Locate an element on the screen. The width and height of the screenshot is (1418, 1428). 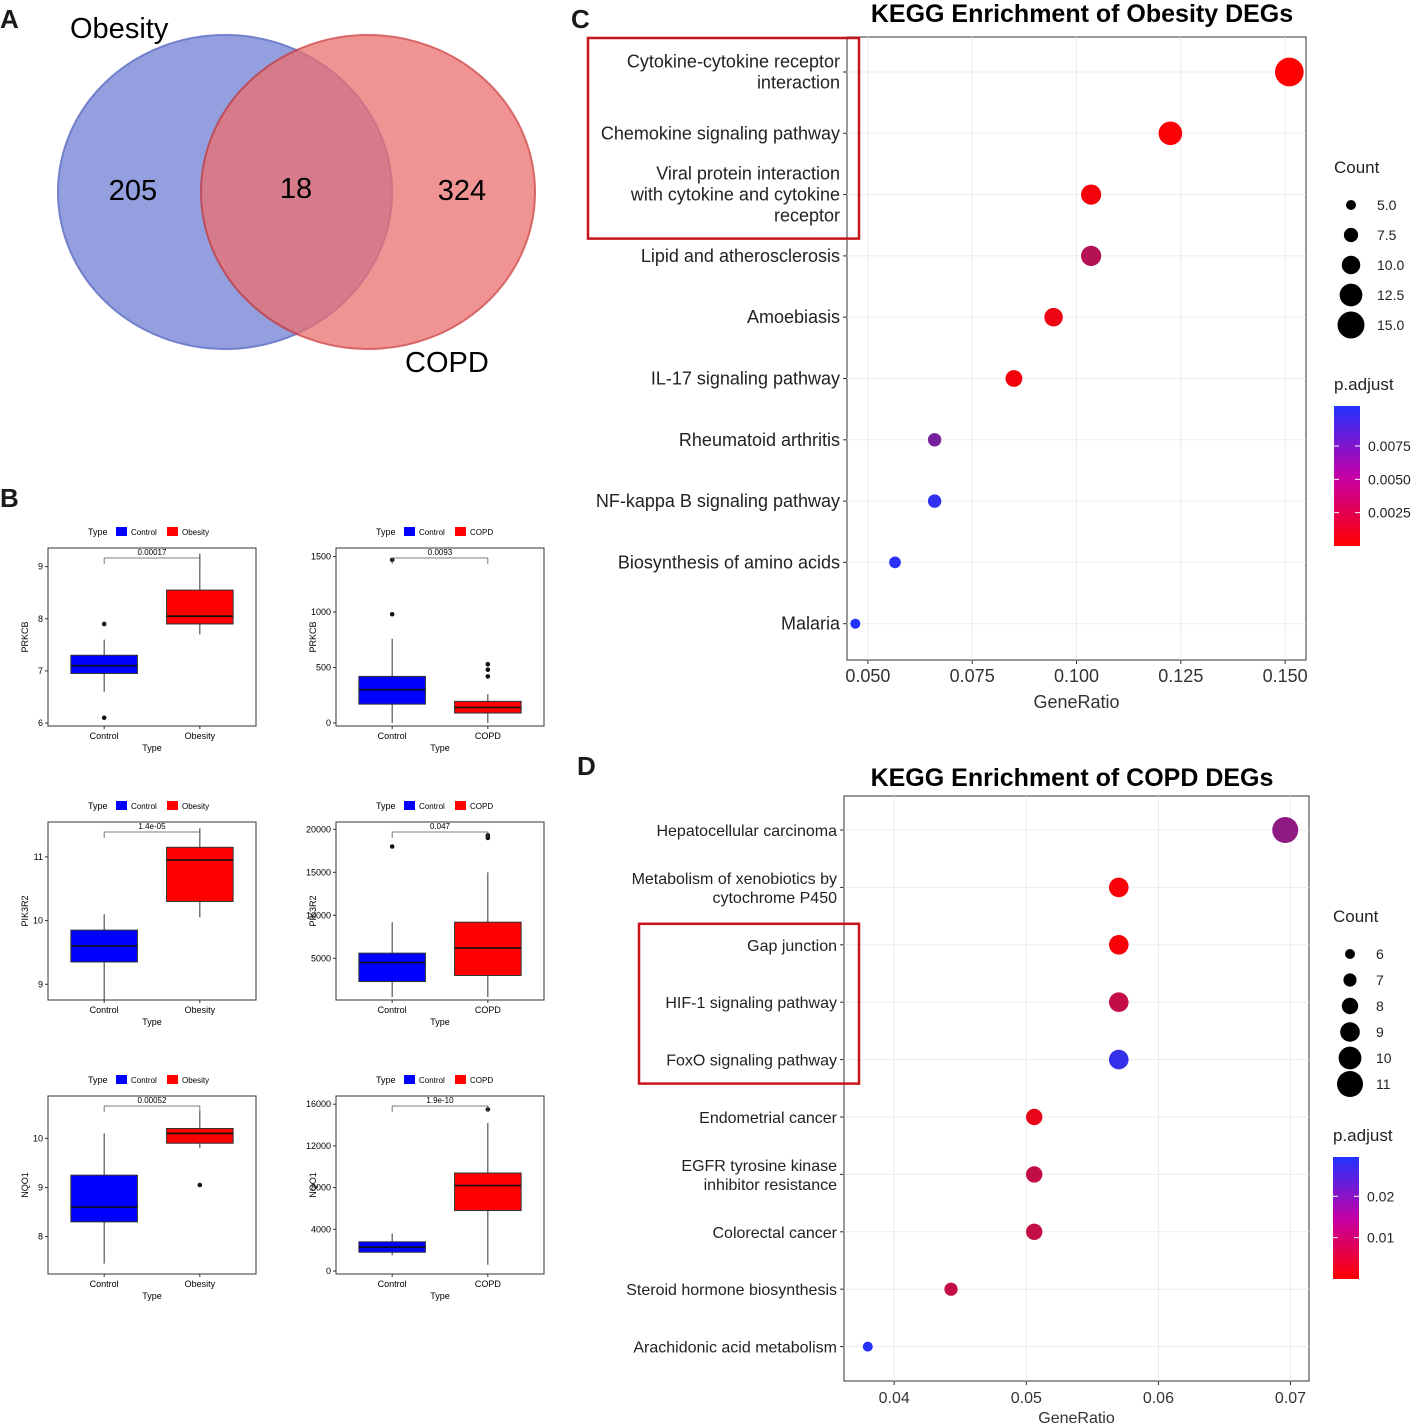
boxplot-ytick-label: 5000 is located at coordinates (321, 958).